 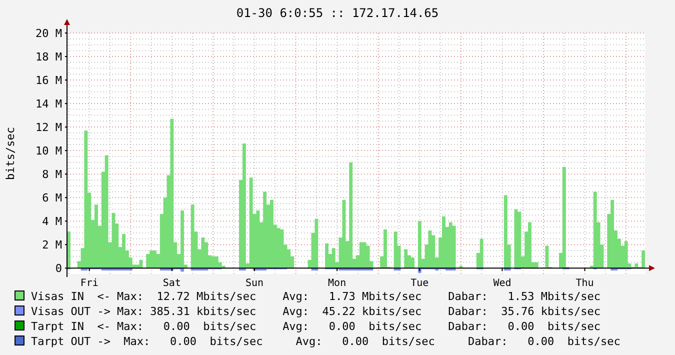 I want to click on y-tick-label: 2 M, so click(x=52, y=245).